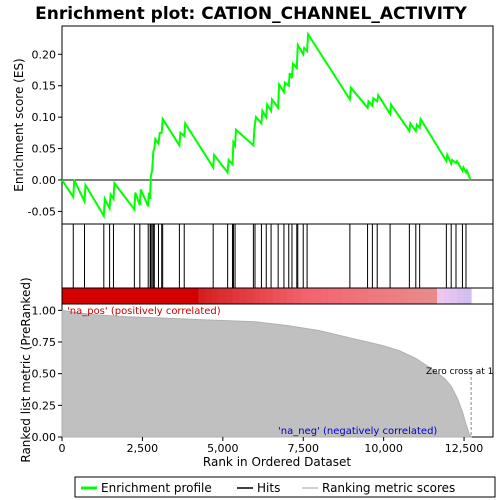 The image size is (500, 500). I want to click on correlation-heat-bar, so click(277, 296).